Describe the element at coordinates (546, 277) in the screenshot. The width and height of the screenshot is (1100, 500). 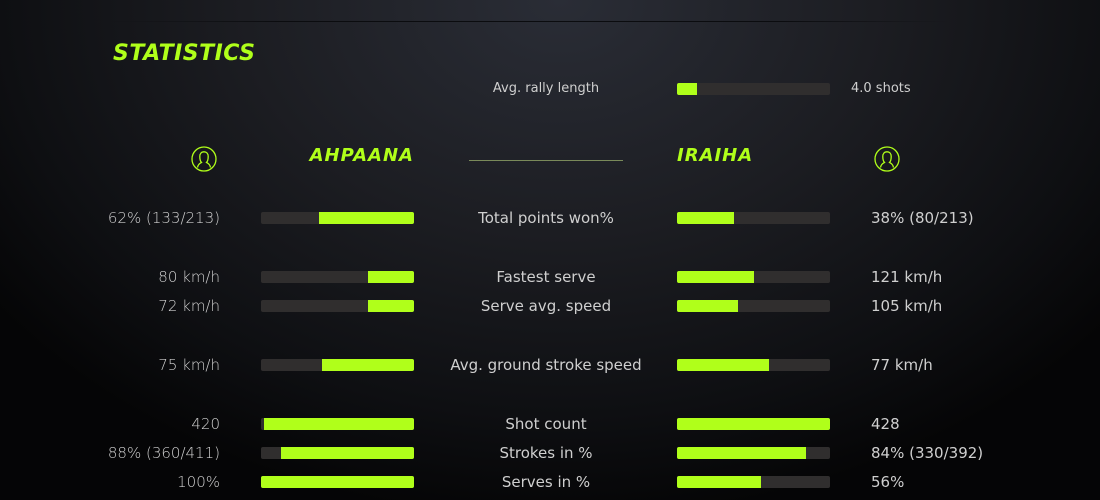
I see `stat-label: Fastest serve` at that location.